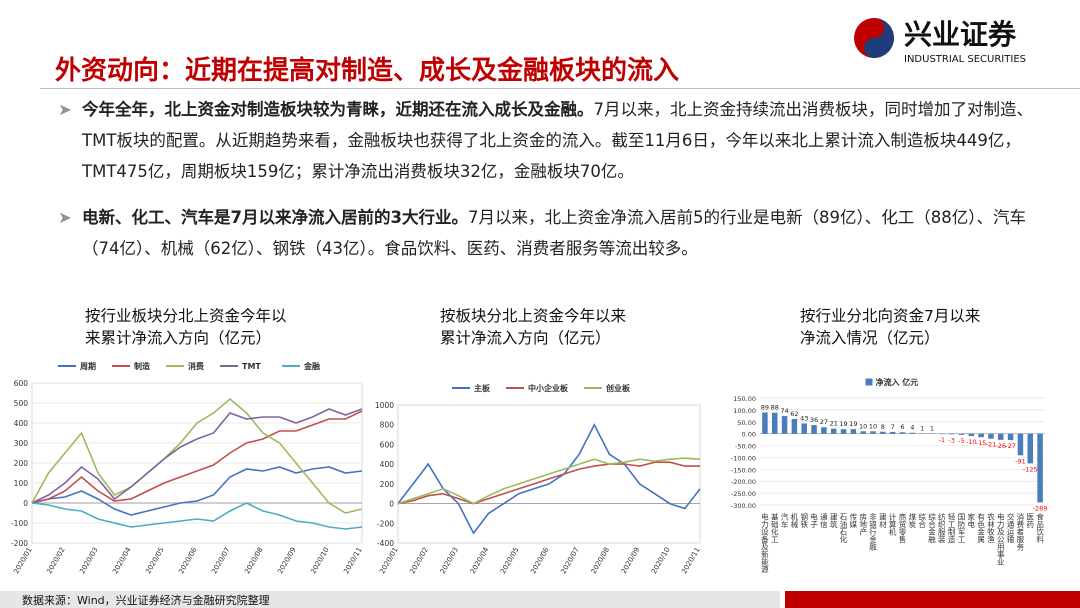 The height and width of the screenshot is (608, 1080). What do you see at coordinates (804, 418) in the screenshot?
I see `data-label: 43` at bounding box center [804, 418].